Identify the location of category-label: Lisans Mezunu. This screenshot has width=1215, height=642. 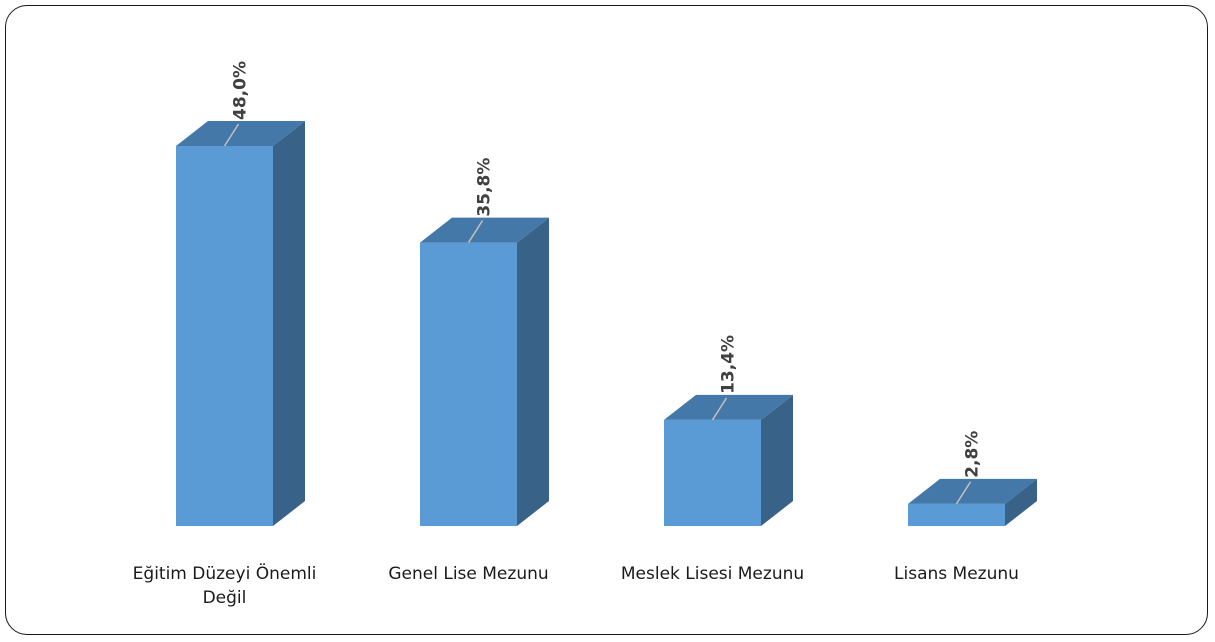
(956, 574).